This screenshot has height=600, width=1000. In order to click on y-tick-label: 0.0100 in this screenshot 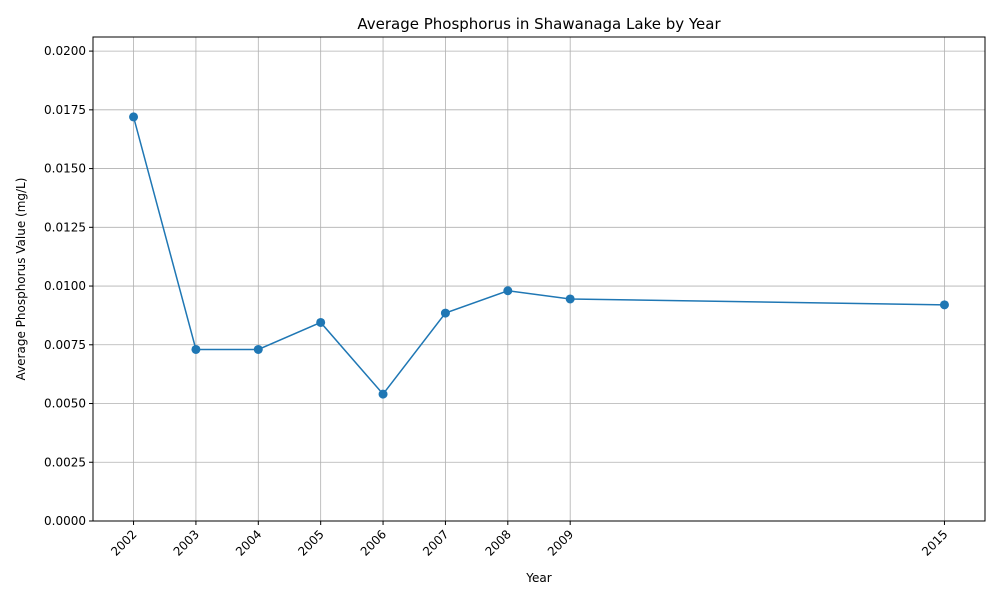, I will do `click(65, 286)`.